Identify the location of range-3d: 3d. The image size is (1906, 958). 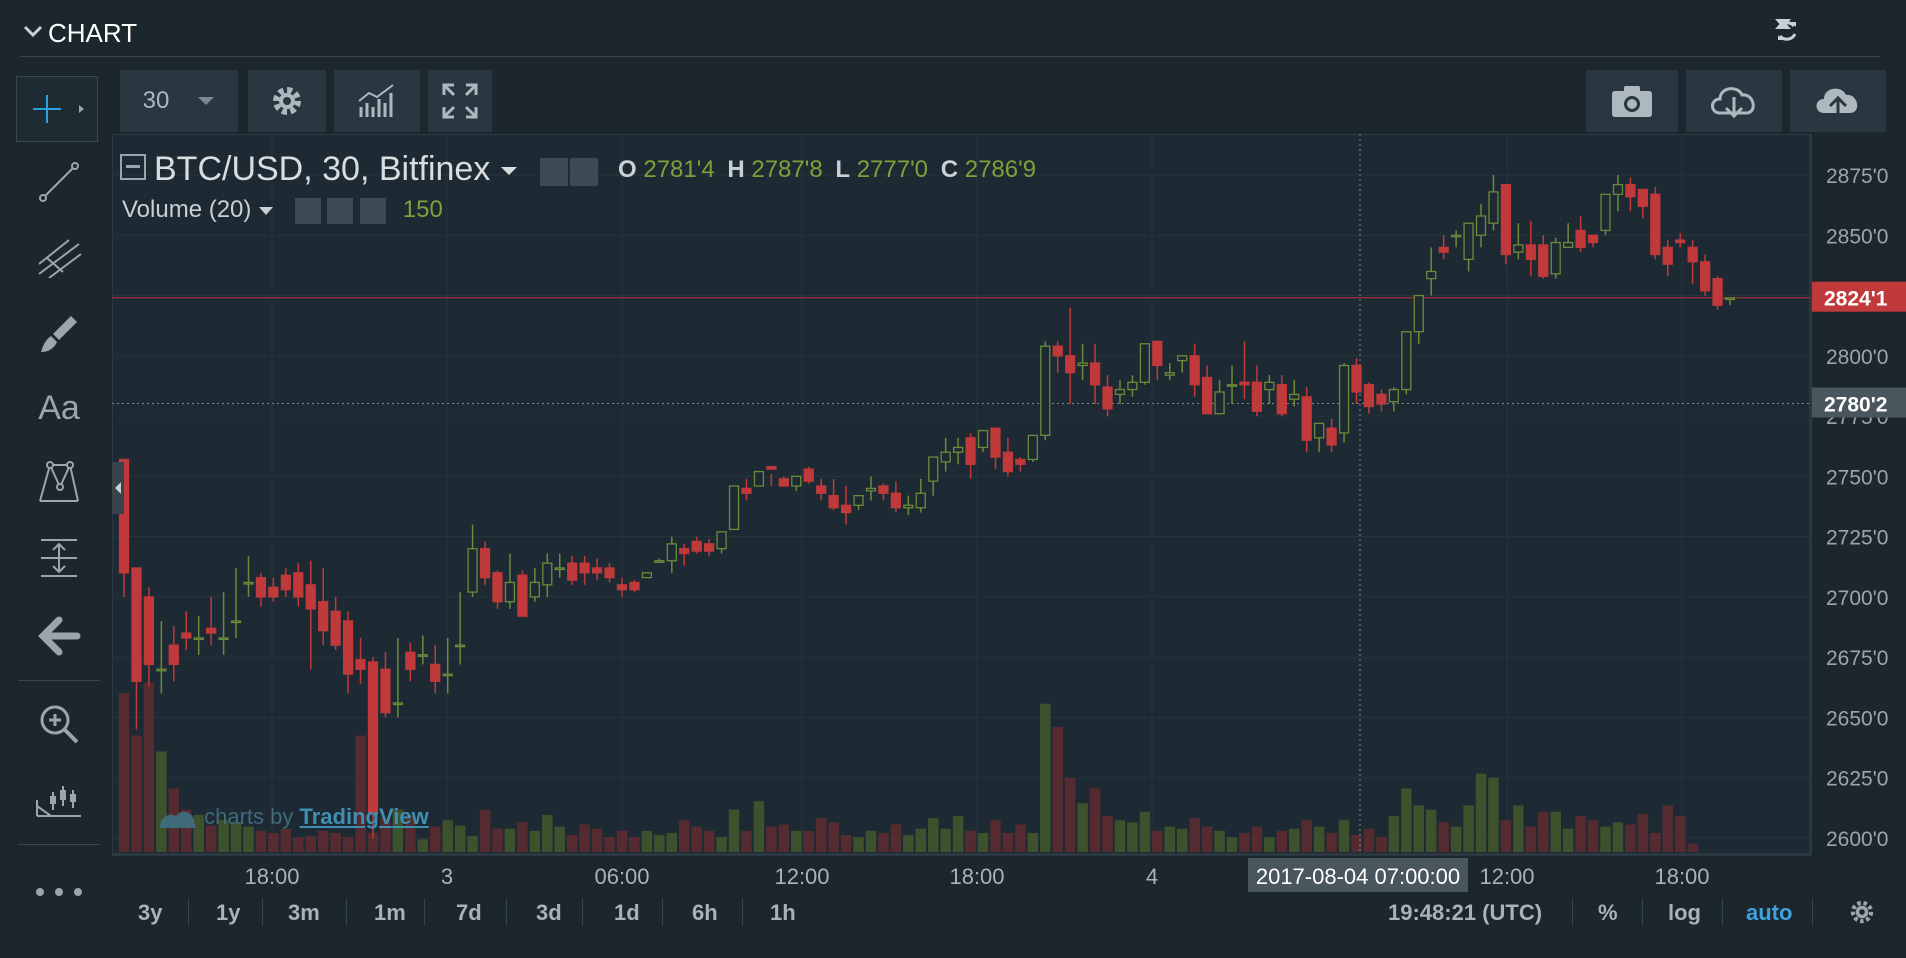
(549, 912).